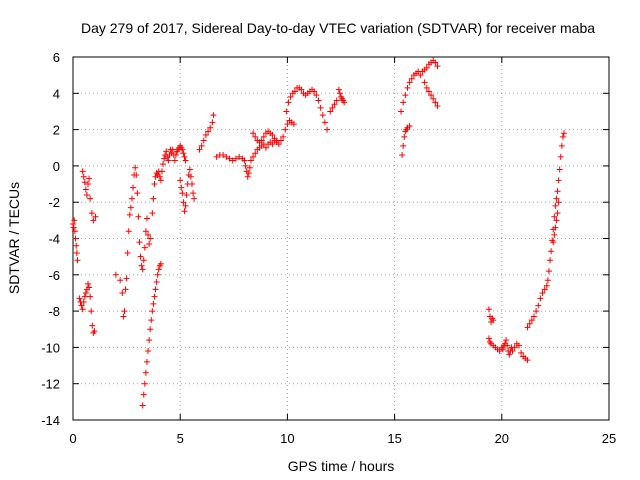  Describe the element at coordinates (50, 347) in the screenshot. I see `y-tick-label: -10` at that location.